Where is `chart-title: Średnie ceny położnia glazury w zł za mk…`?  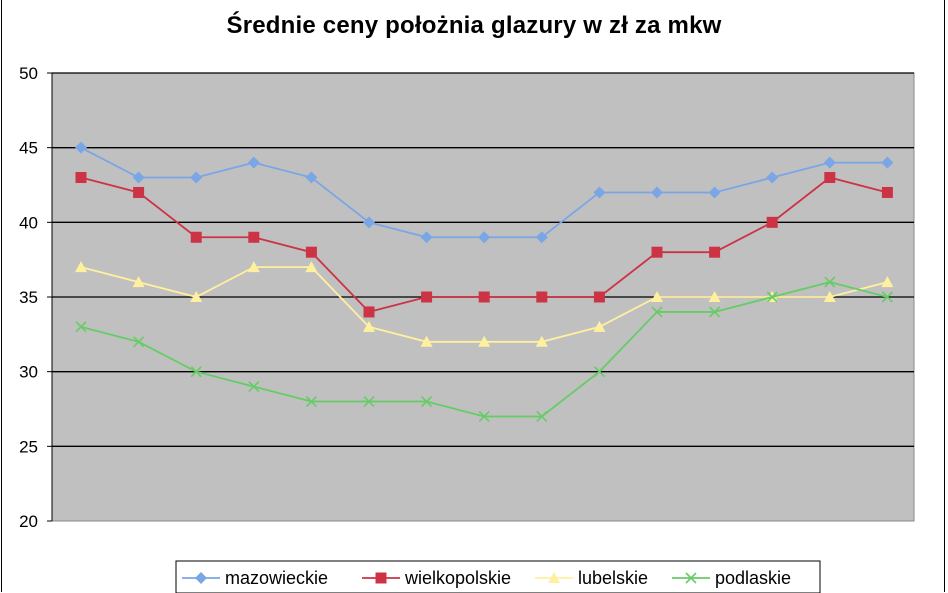
chart-title: Średnie ceny położnia glazury w zł za mk… is located at coordinates (474, 25).